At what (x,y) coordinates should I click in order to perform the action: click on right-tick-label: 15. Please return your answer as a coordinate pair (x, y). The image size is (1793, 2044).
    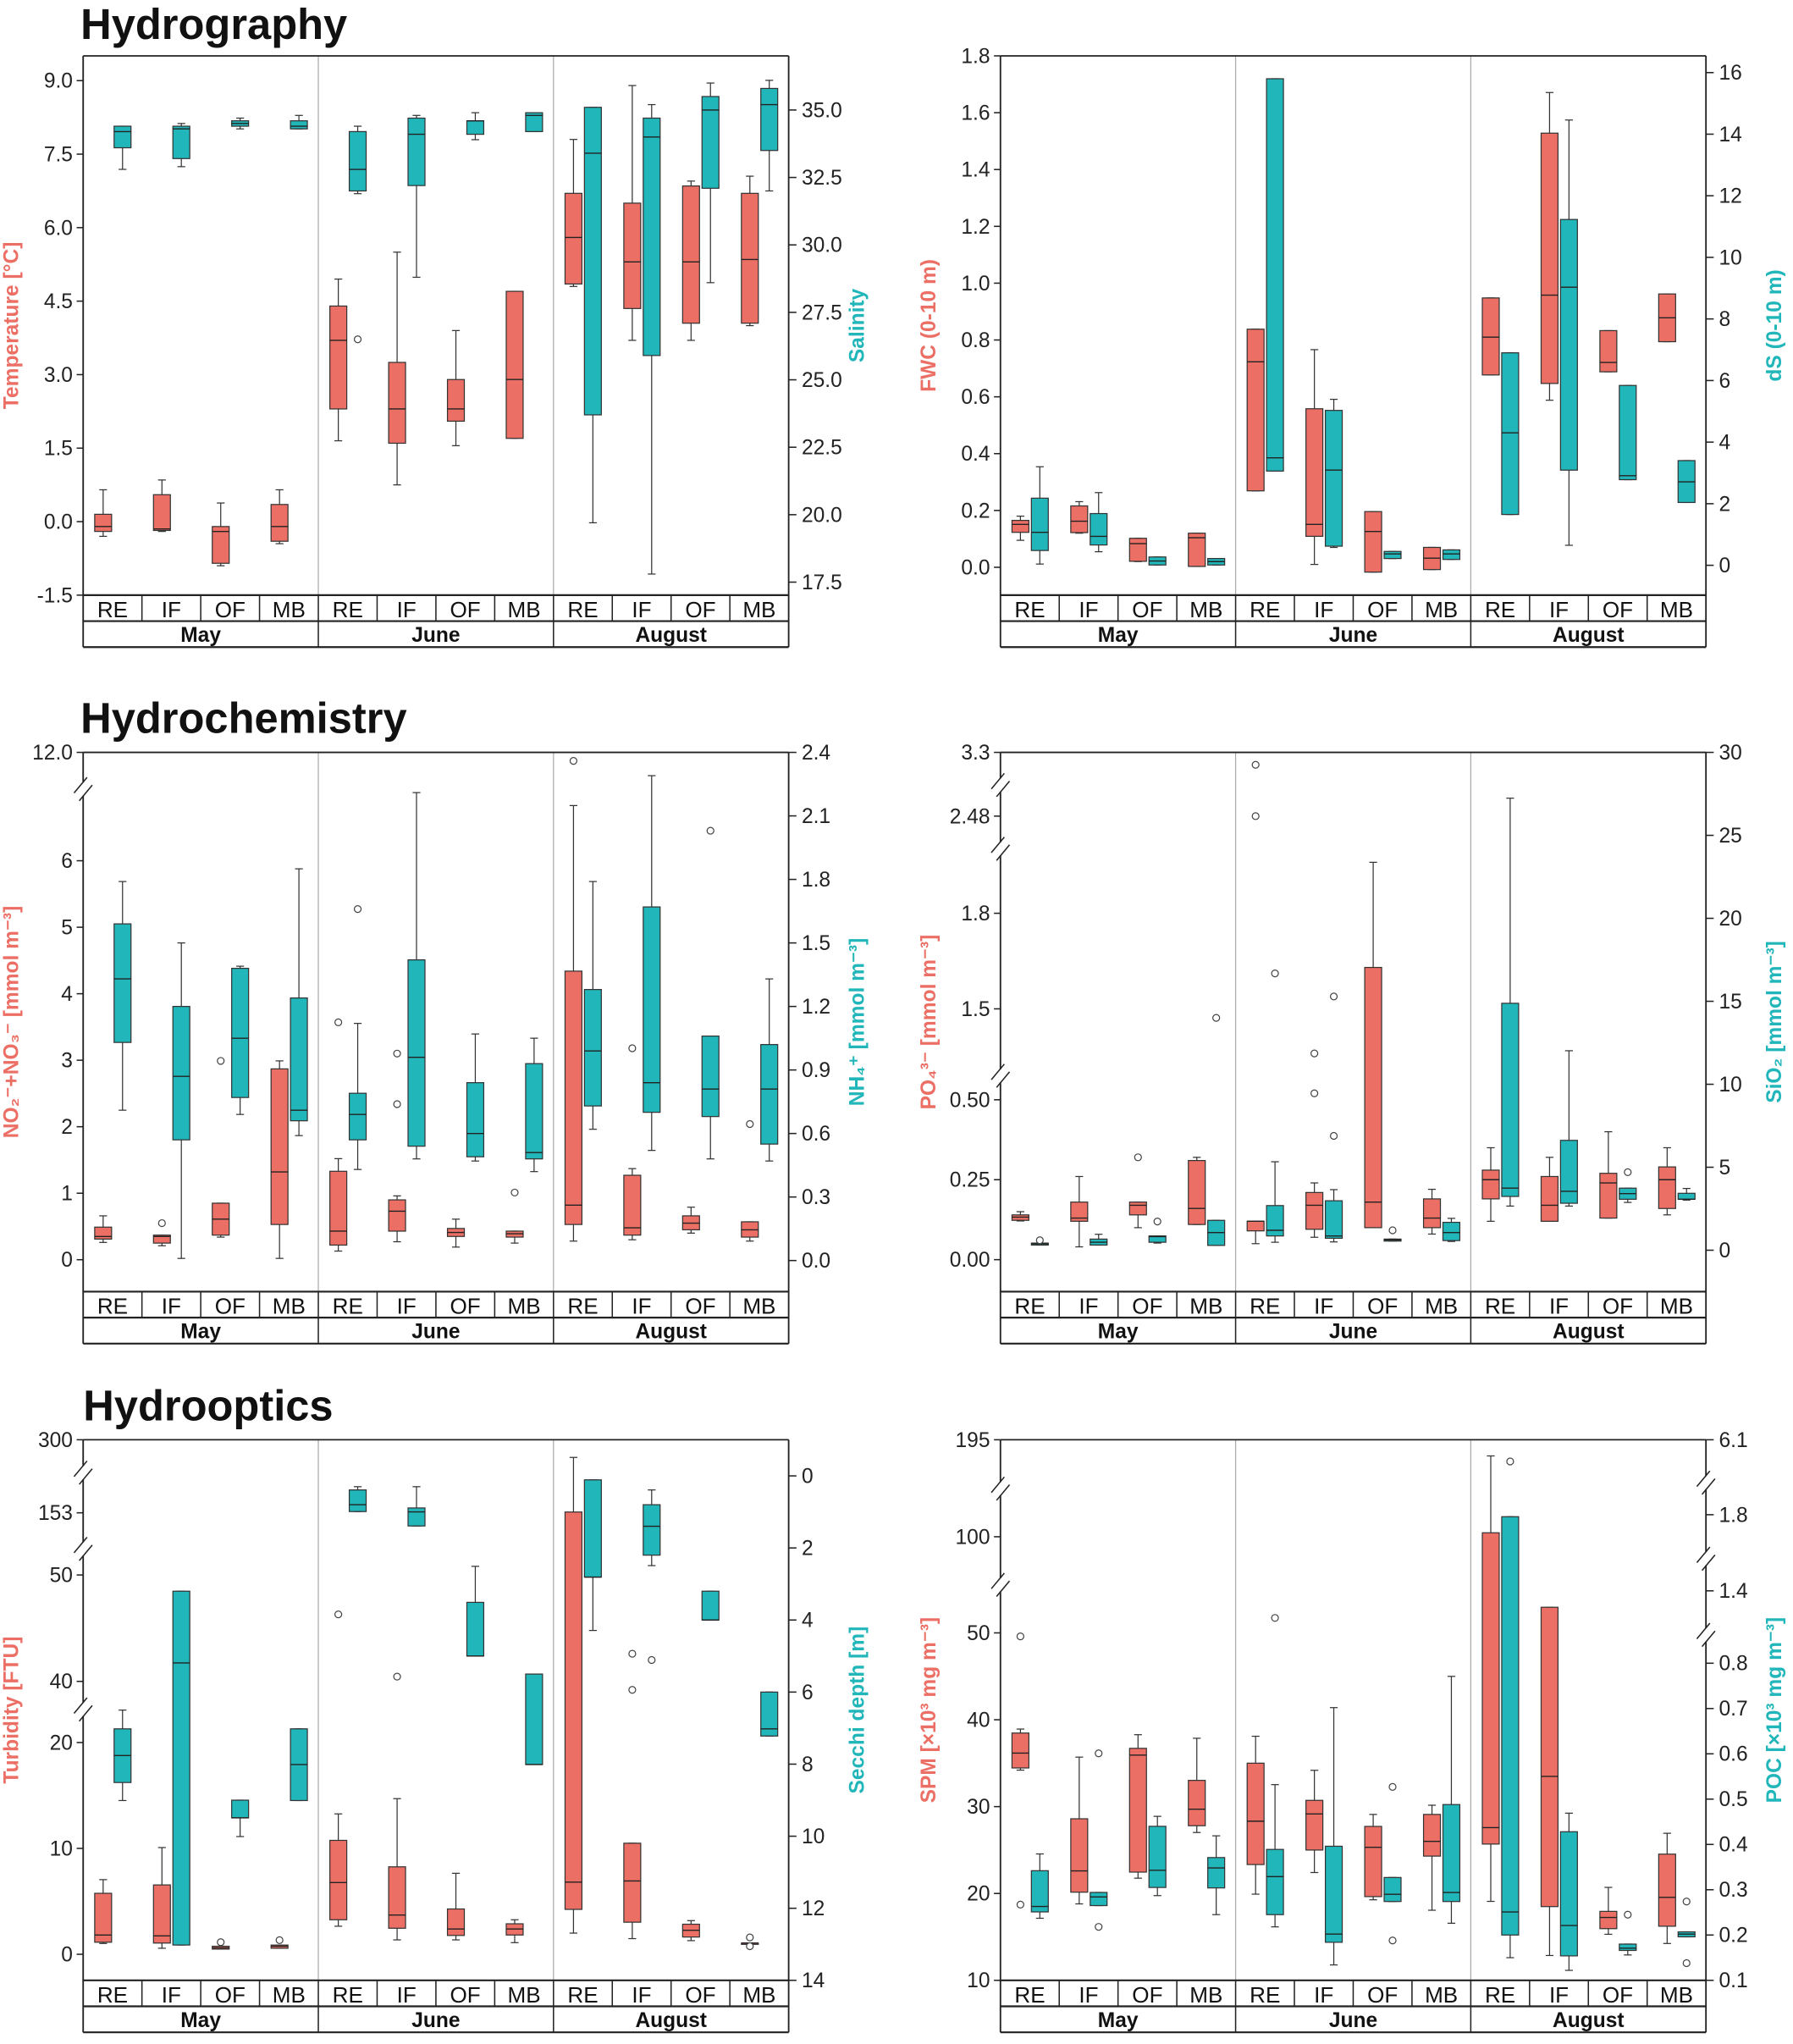
    Looking at the image, I should click on (1730, 1002).